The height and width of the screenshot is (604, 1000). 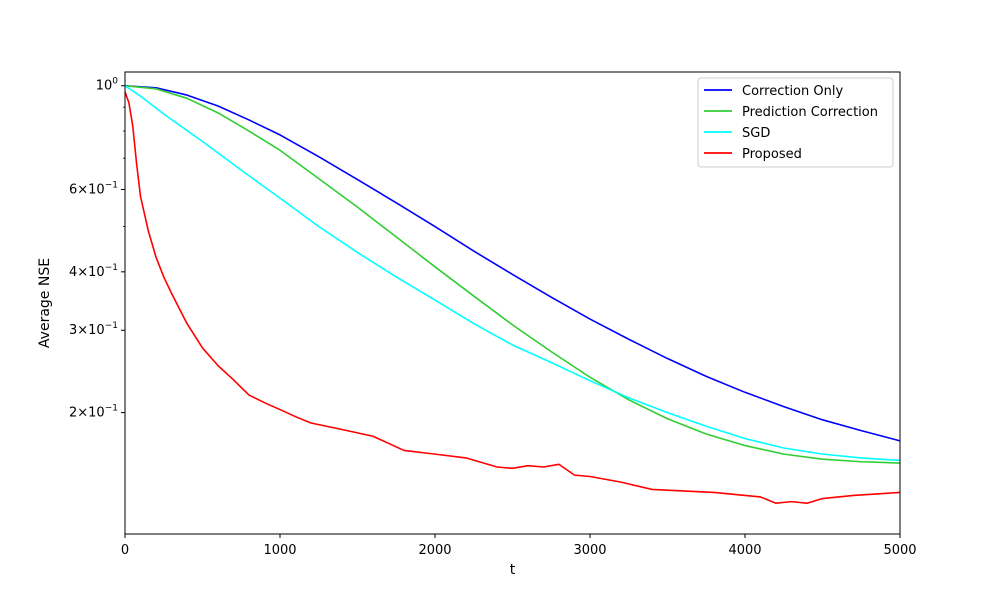 What do you see at coordinates (45, 303) in the screenshot?
I see `y-axis-label: Average NSE` at bounding box center [45, 303].